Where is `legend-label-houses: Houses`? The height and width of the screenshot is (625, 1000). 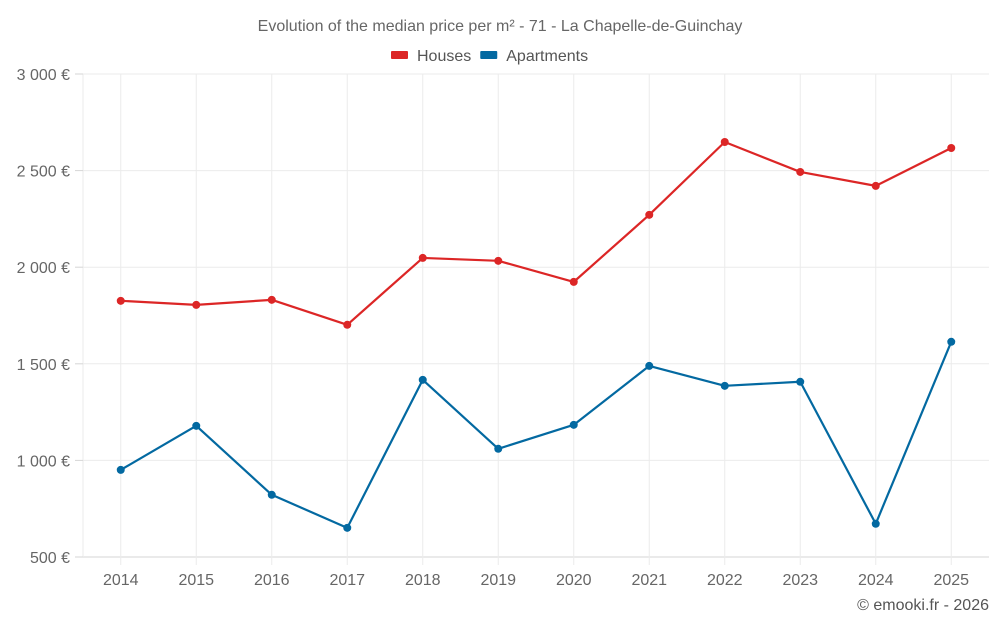
legend-label-houses: Houses is located at coordinates (444, 56).